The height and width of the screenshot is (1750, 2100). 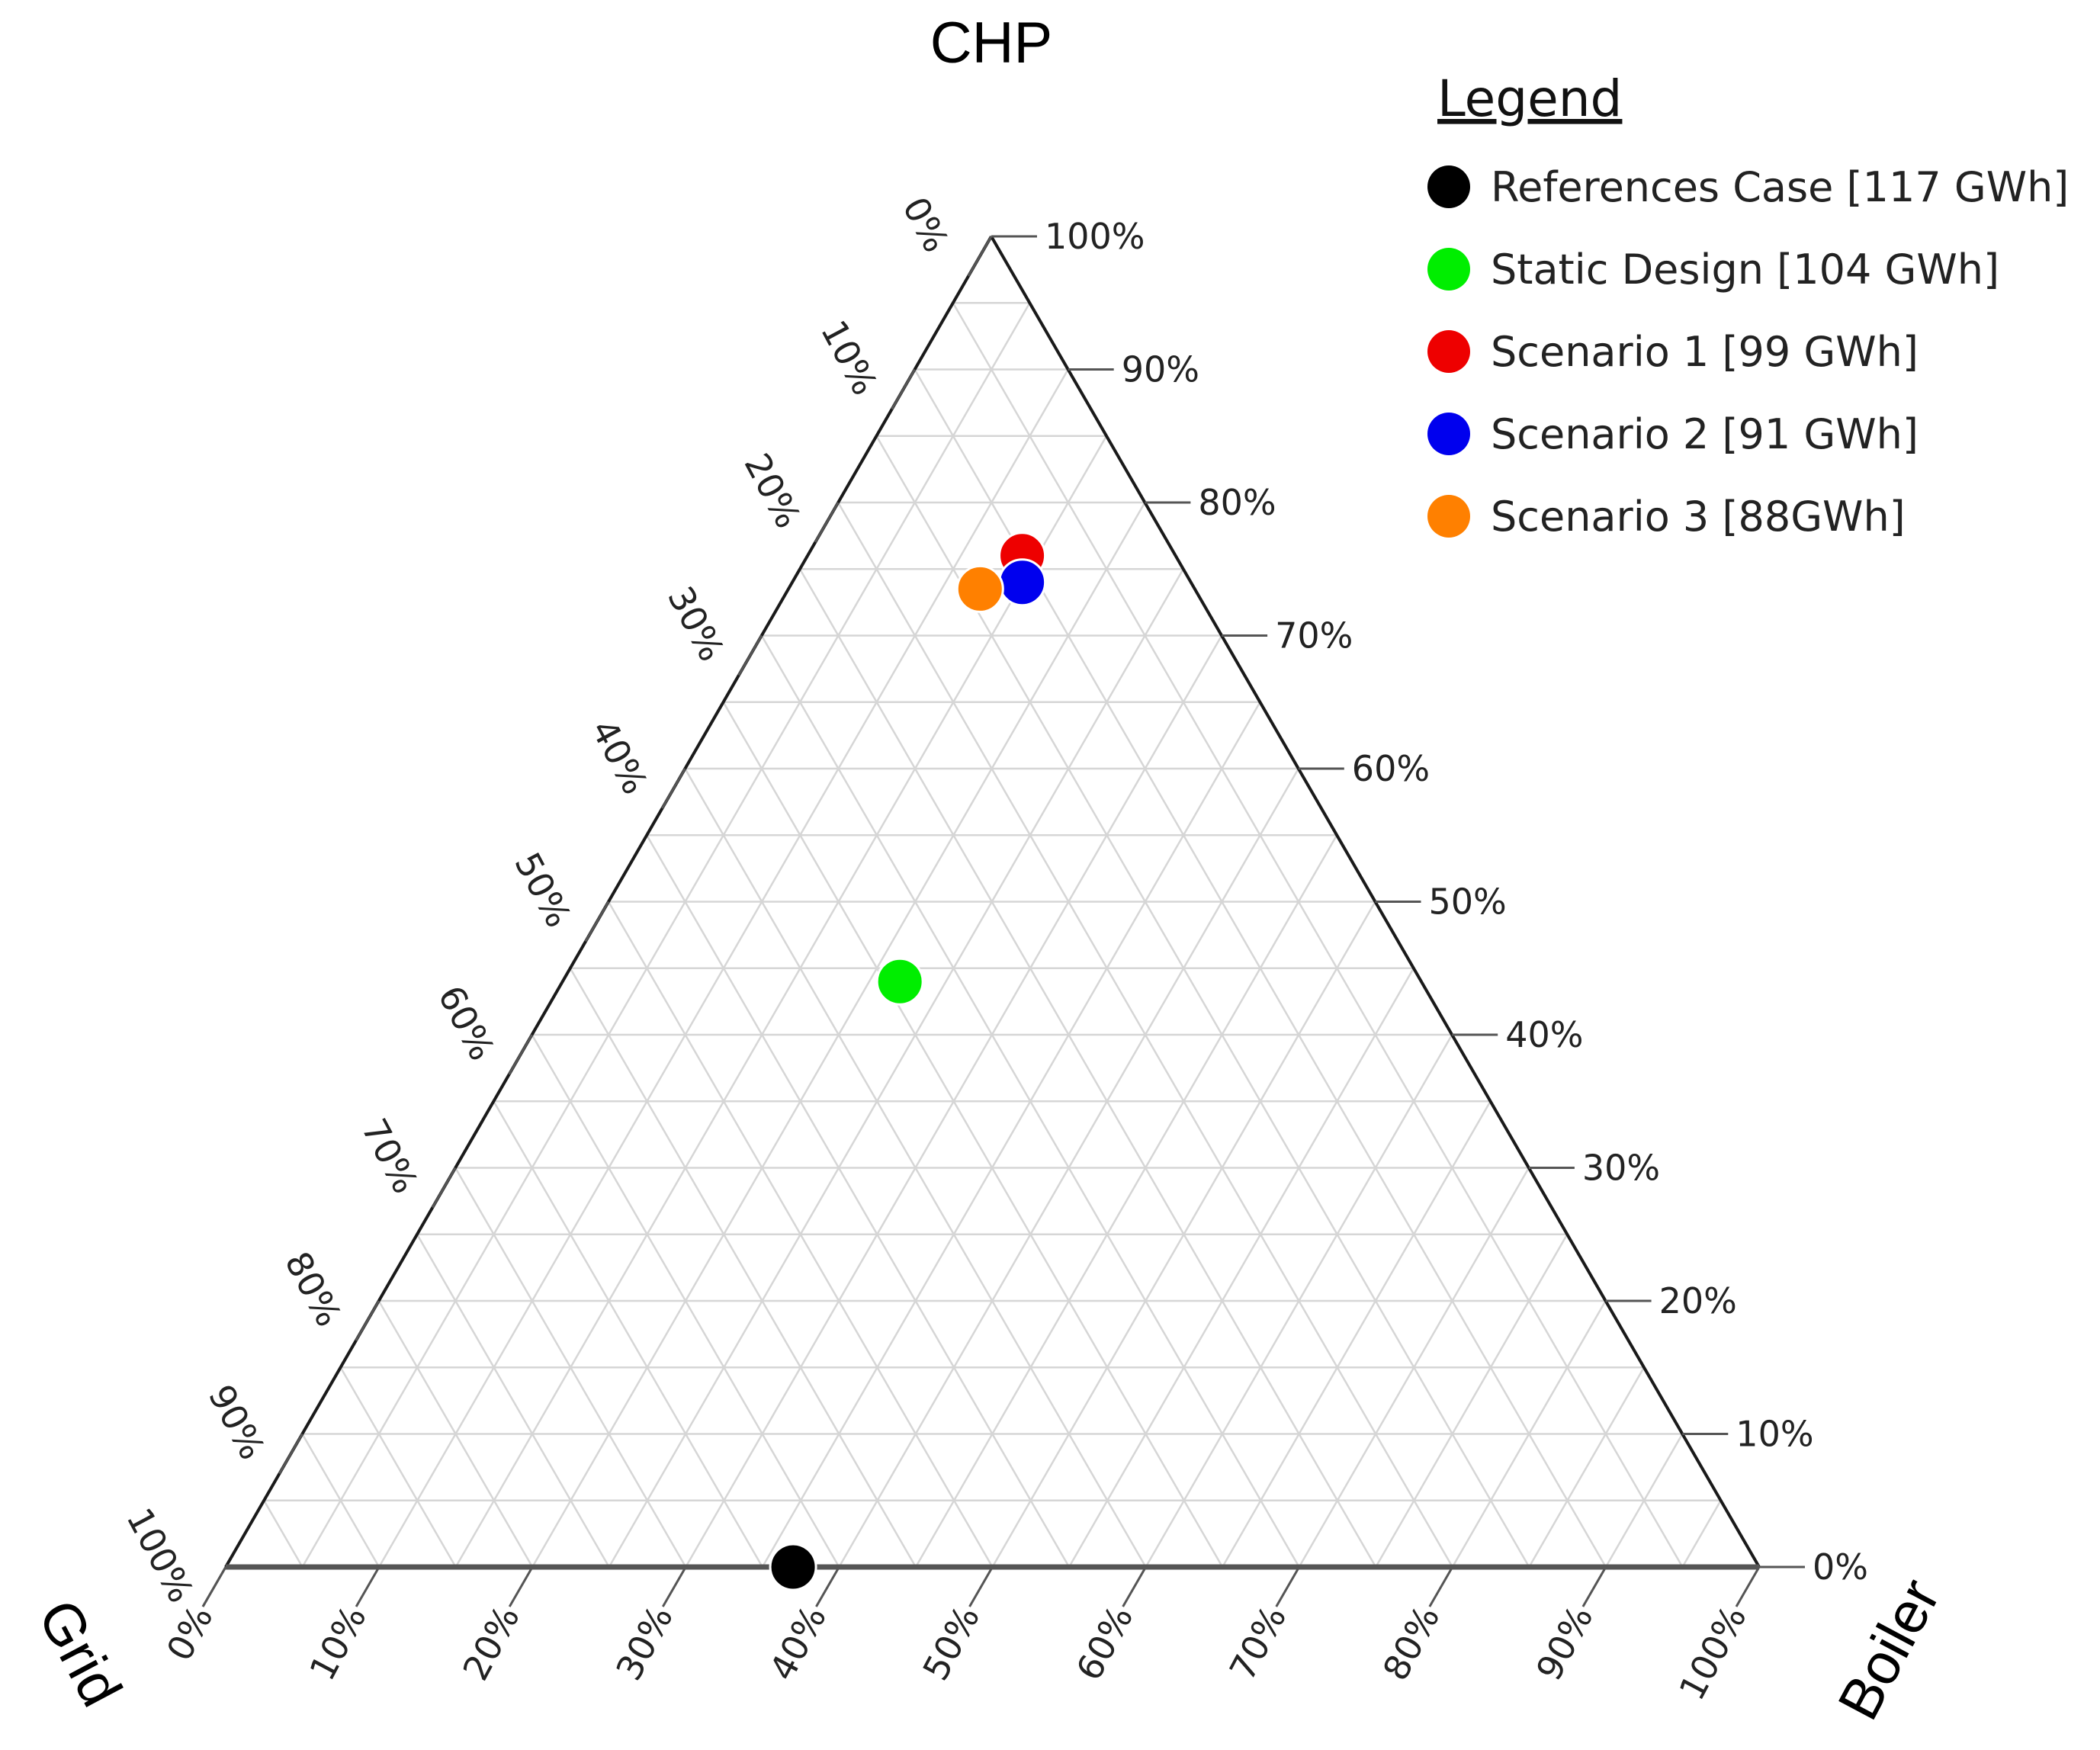 I want to click on tick-label-boiler: 90%, so click(x=1564, y=1643).